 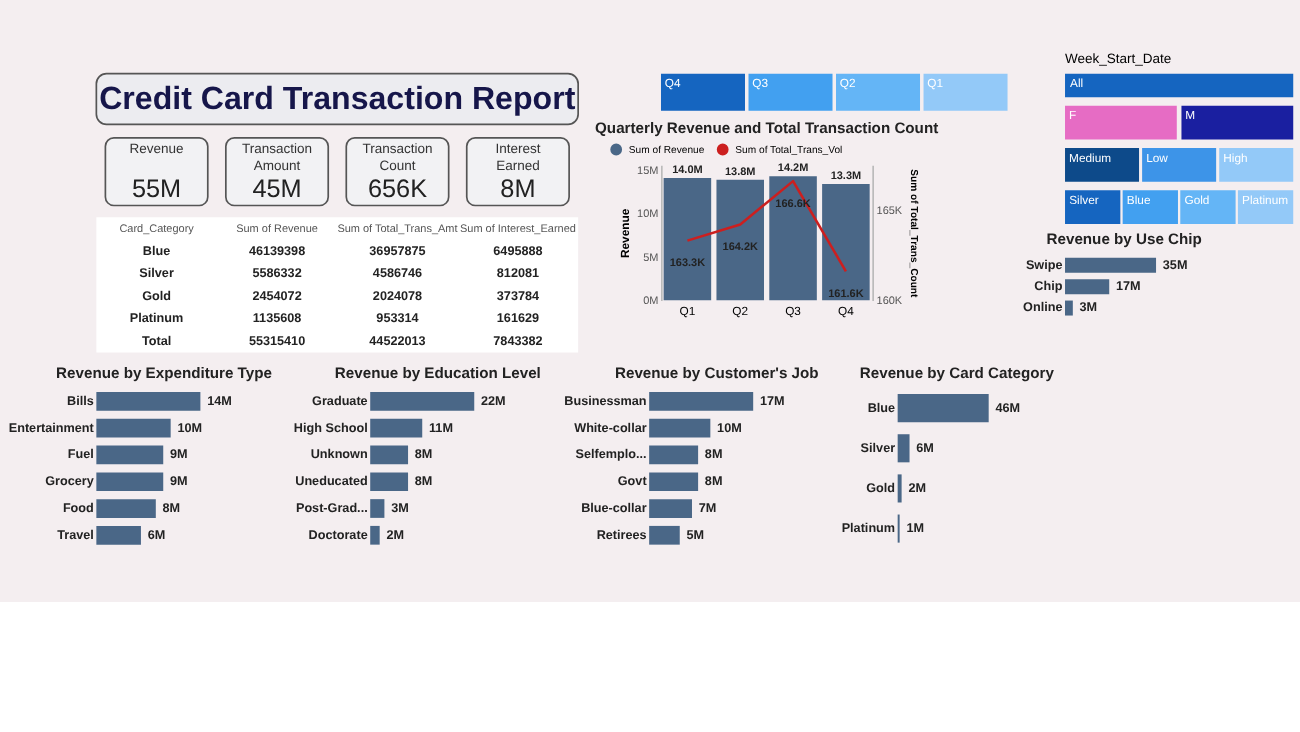 I want to click on text: 656K, so click(x=397, y=189).